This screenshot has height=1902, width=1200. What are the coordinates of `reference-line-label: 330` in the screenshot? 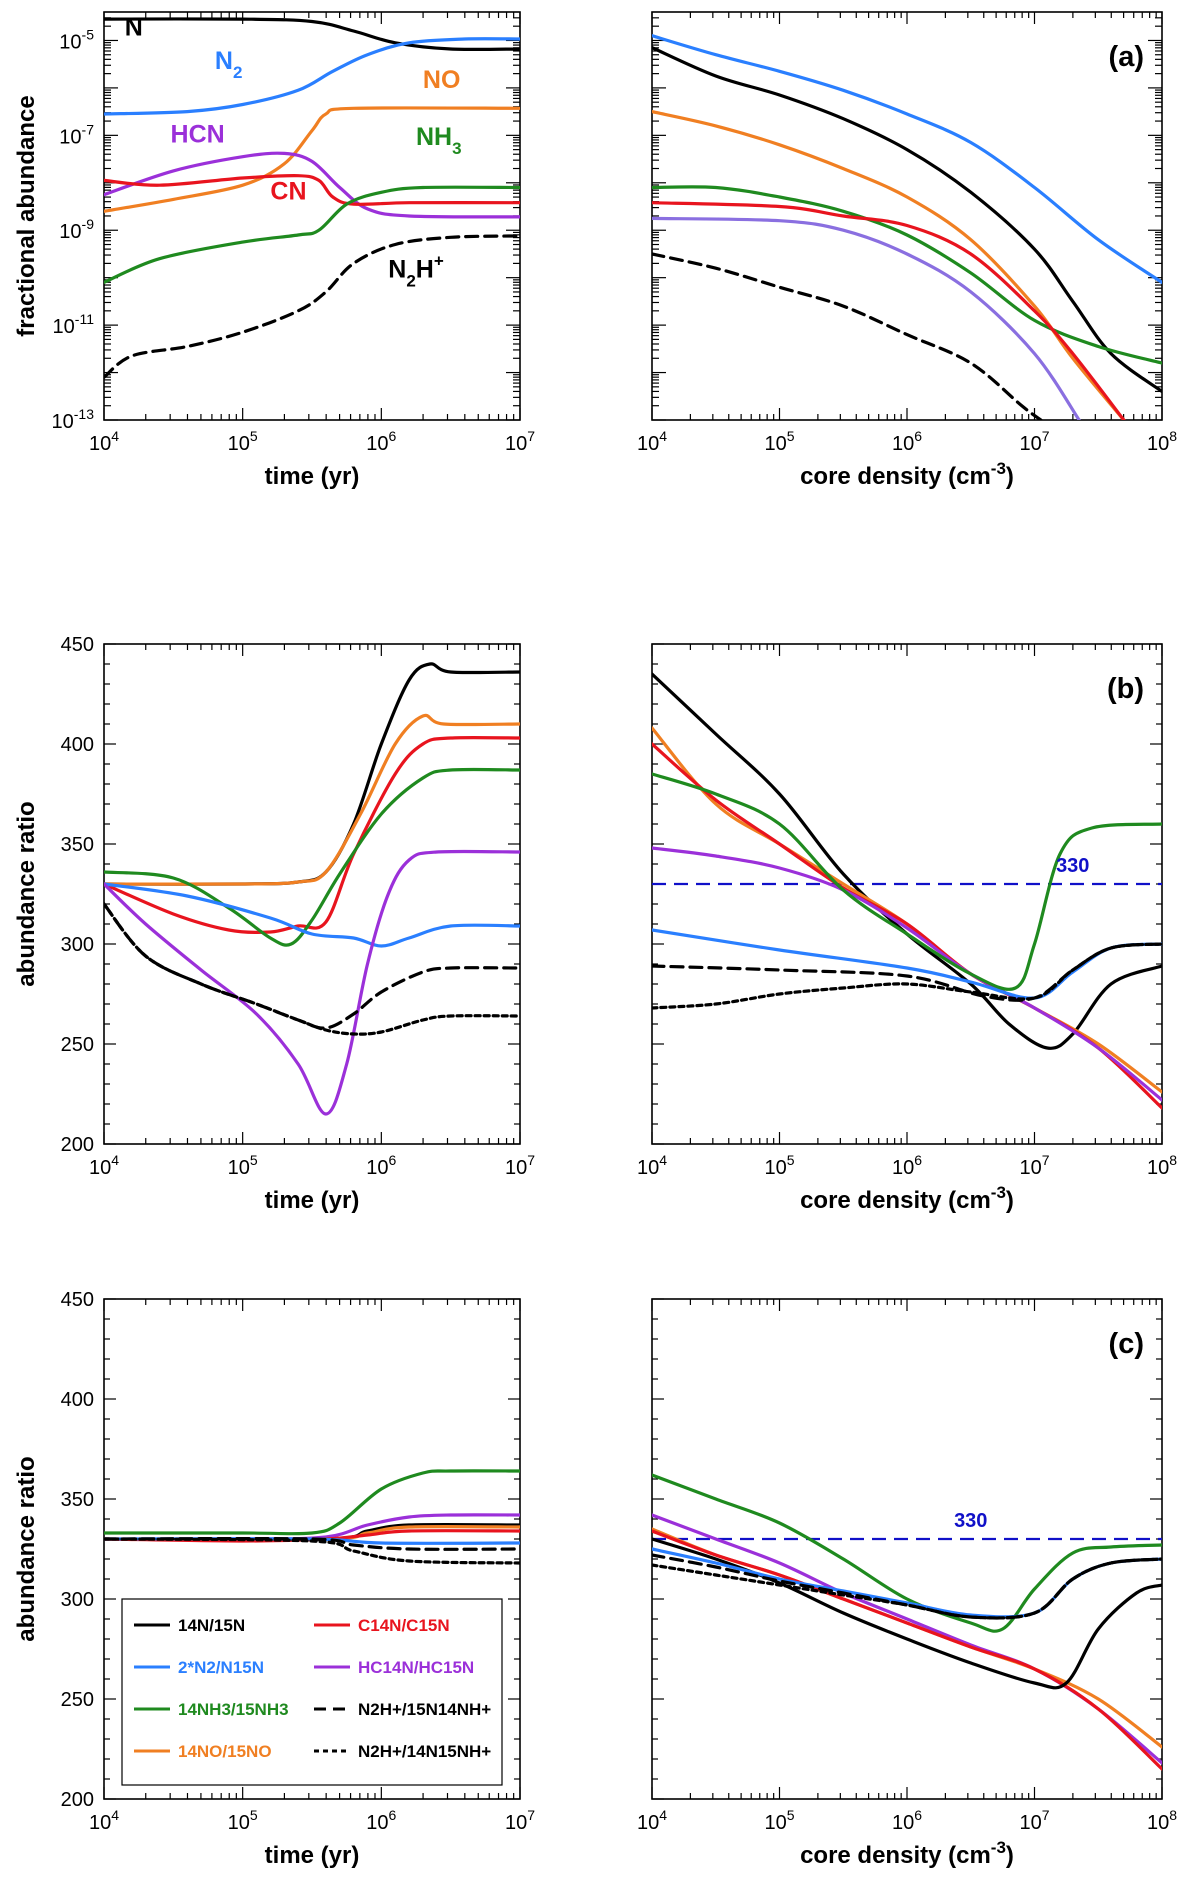 It's located at (970, 1521).